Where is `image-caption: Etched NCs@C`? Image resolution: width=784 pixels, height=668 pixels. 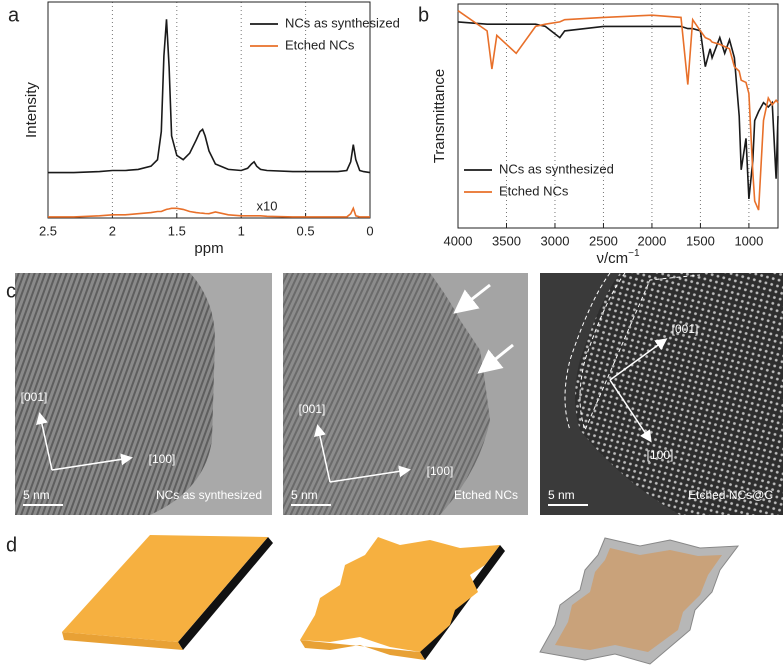 image-caption: Etched NCs@C is located at coordinates (730, 495).